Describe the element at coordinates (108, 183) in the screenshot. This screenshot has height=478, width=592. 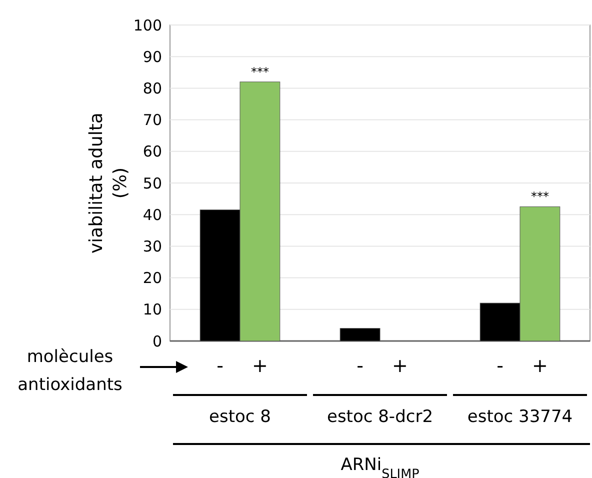
I see `y-axis-title: viabilitat adulta (%)` at that location.